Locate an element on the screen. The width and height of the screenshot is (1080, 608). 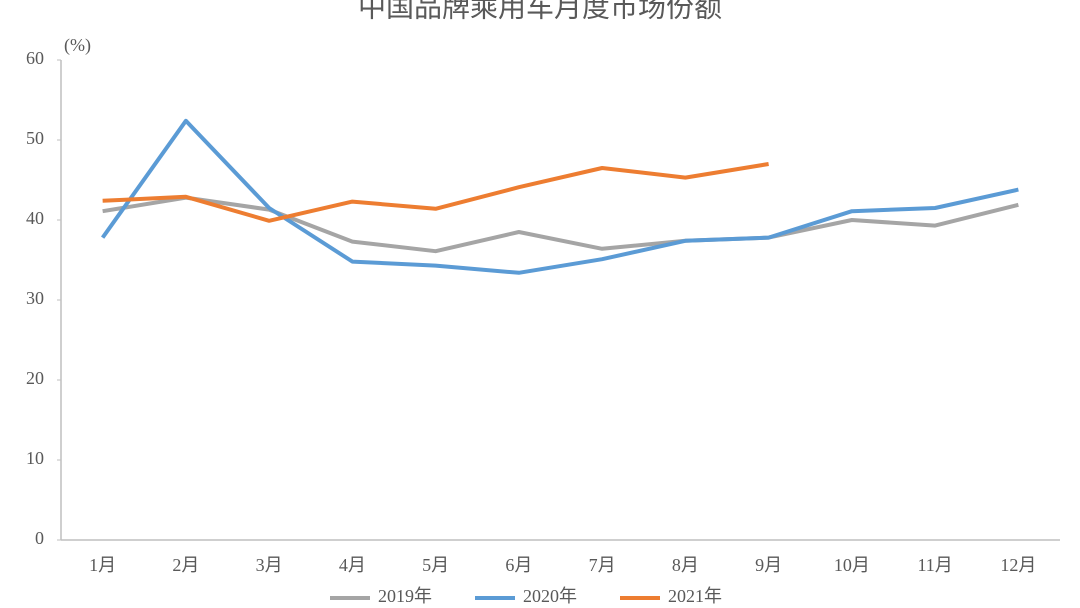
x-tick-label: 9月 is located at coordinates (768, 565).